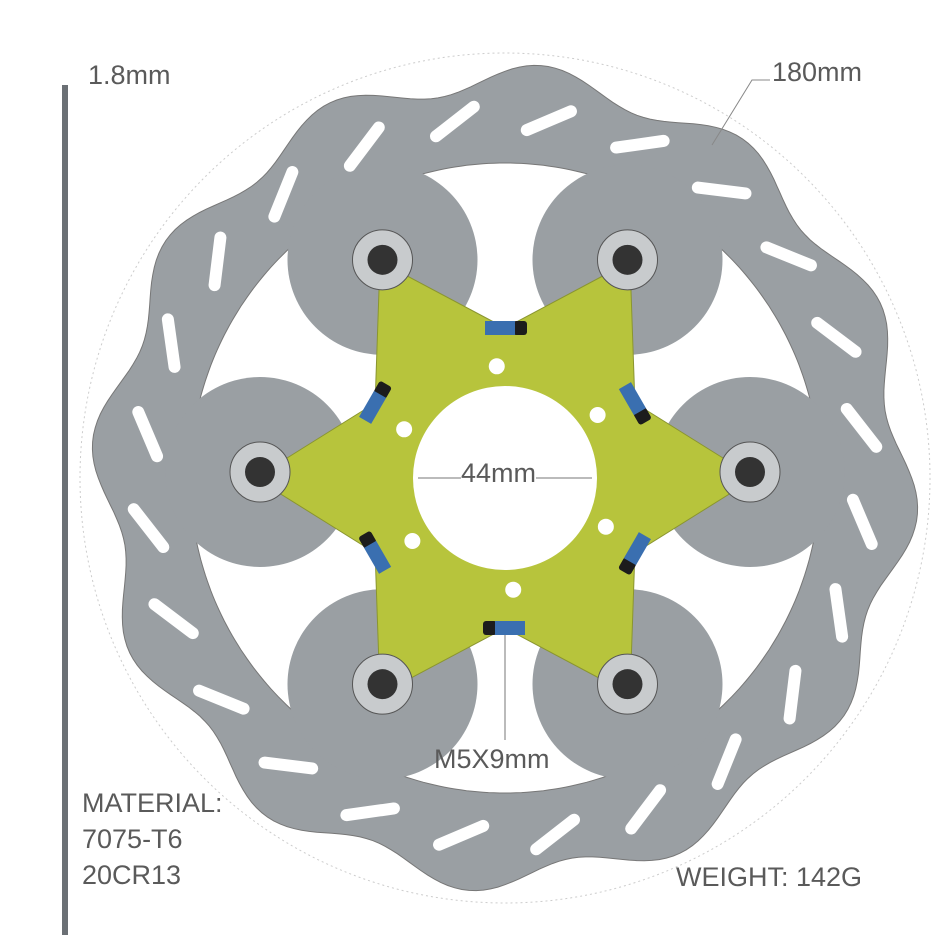  I want to click on weight-label: WEIGHT: 142G, so click(769, 877).